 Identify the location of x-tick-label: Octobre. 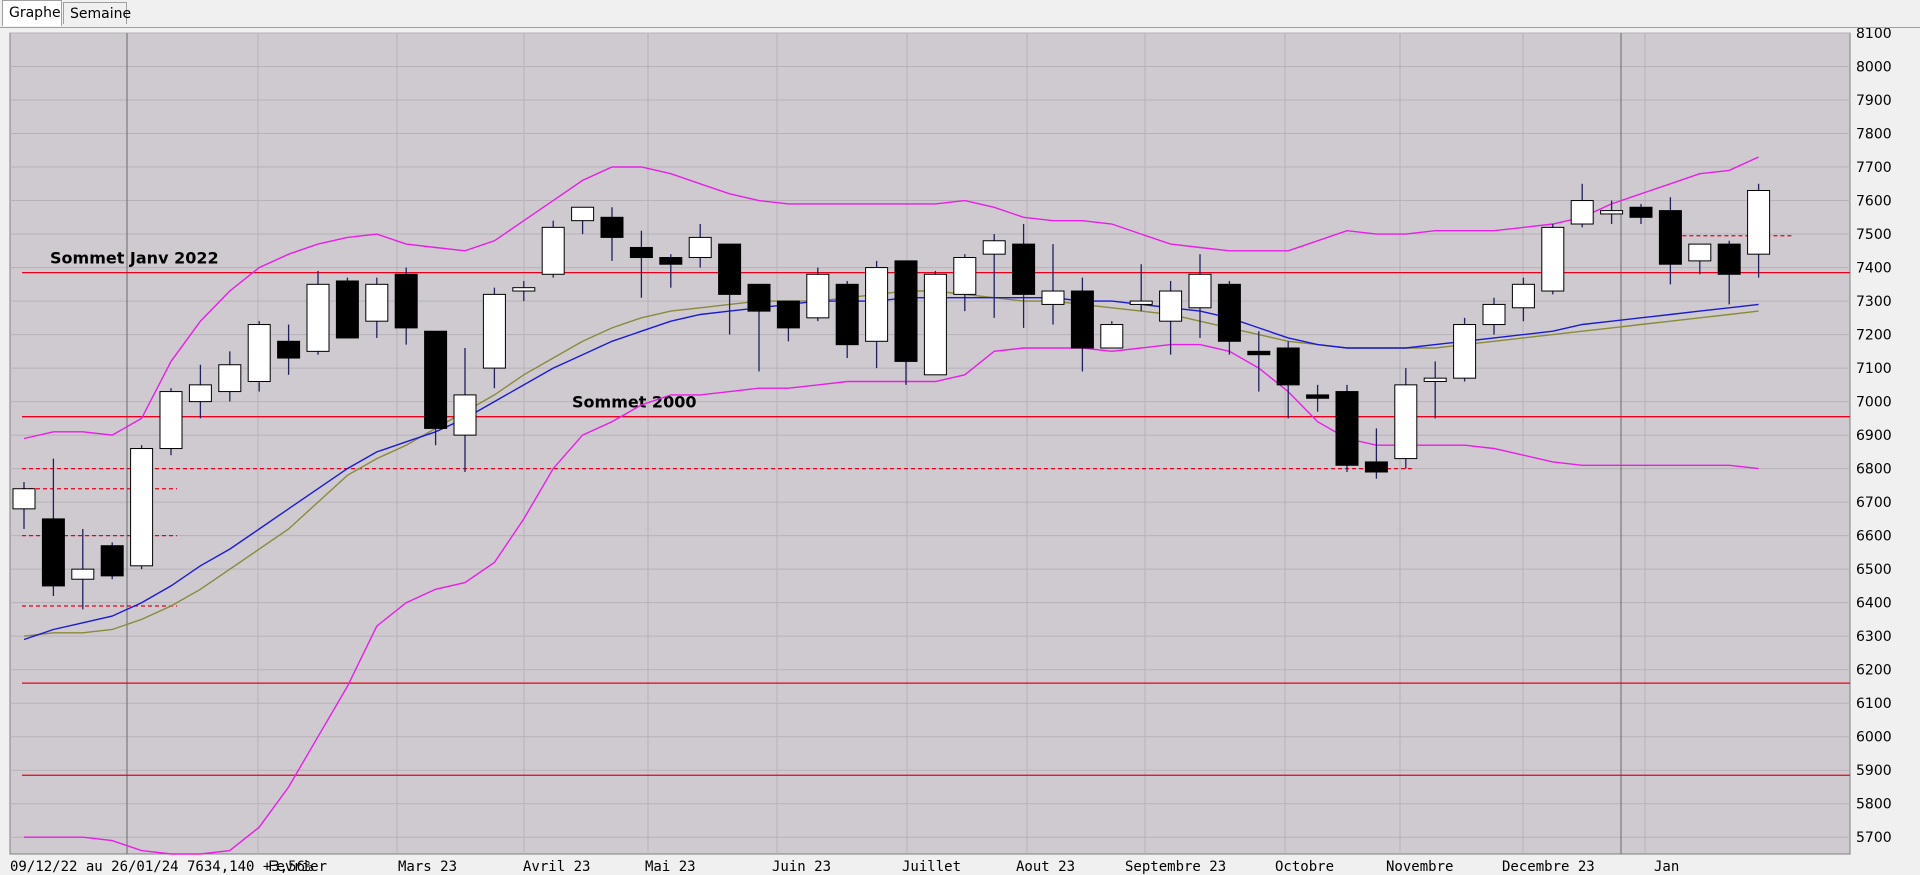
(1304, 867).